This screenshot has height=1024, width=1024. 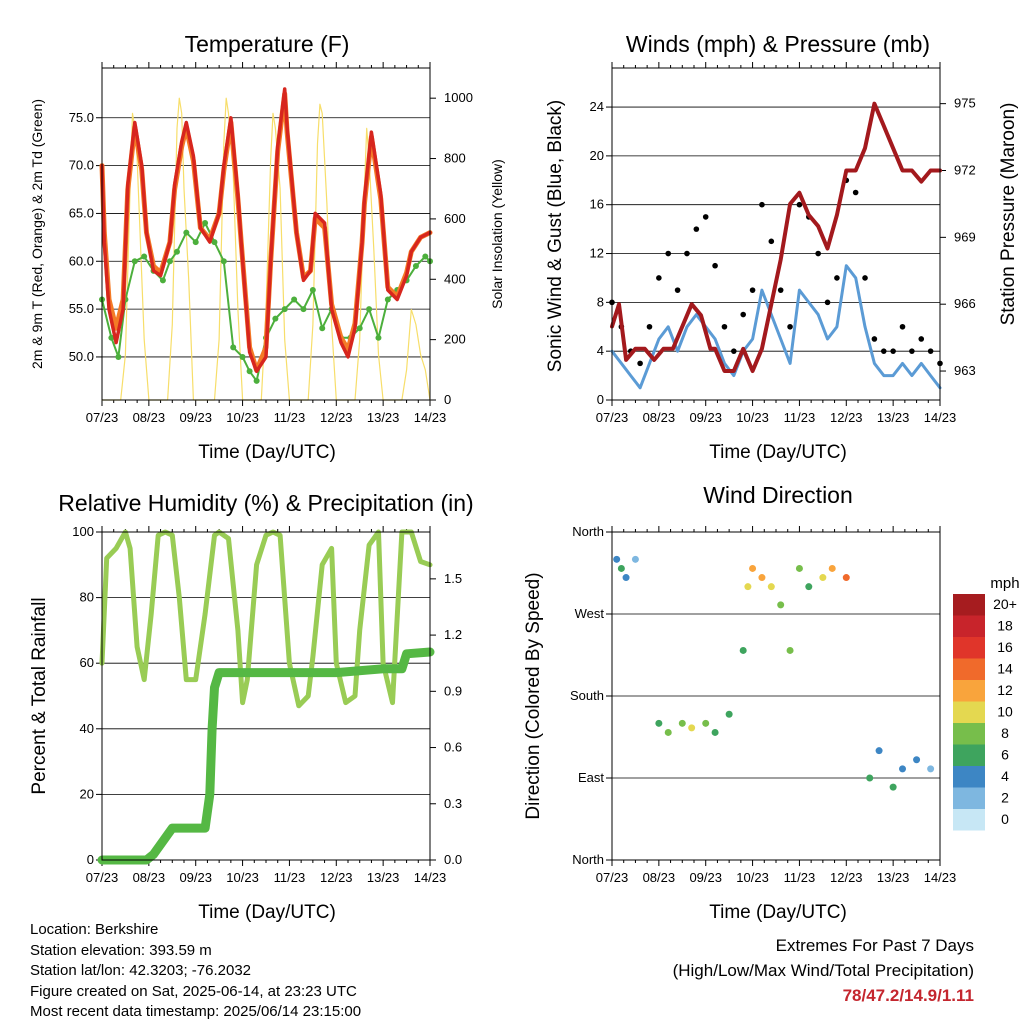 What do you see at coordinates (453, 578) in the screenshot?
I see `y2-tick-label: 1.5` at bounding box center [453, 578].